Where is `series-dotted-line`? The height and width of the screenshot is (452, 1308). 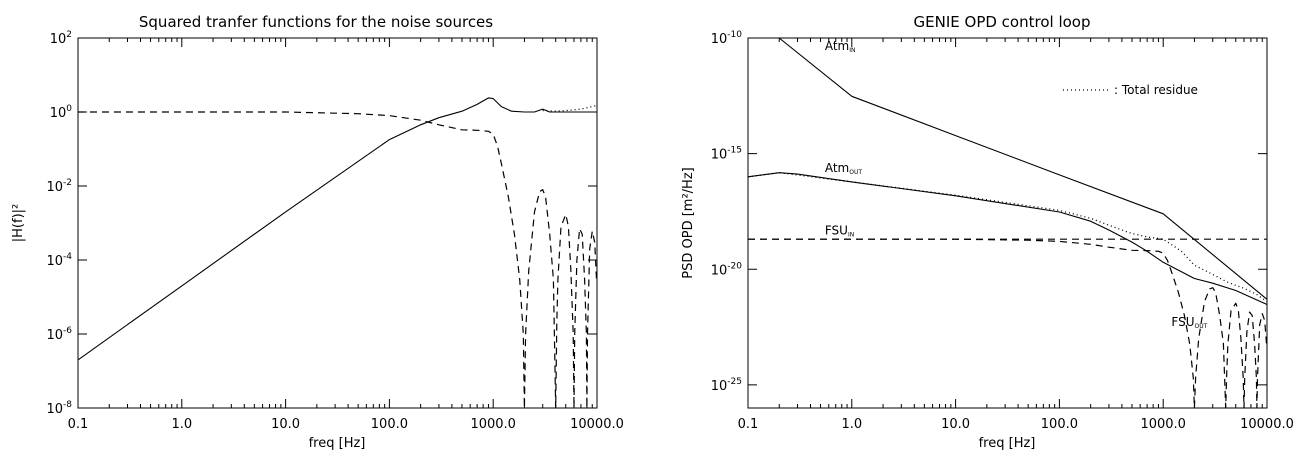
series-dotted-line is located at coordinates (570, 108).